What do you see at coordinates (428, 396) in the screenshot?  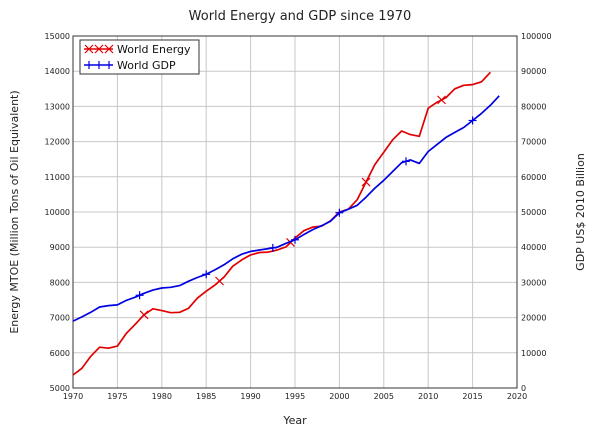 I see `x-tick-label: 2010` at bounding box center [428, 396].